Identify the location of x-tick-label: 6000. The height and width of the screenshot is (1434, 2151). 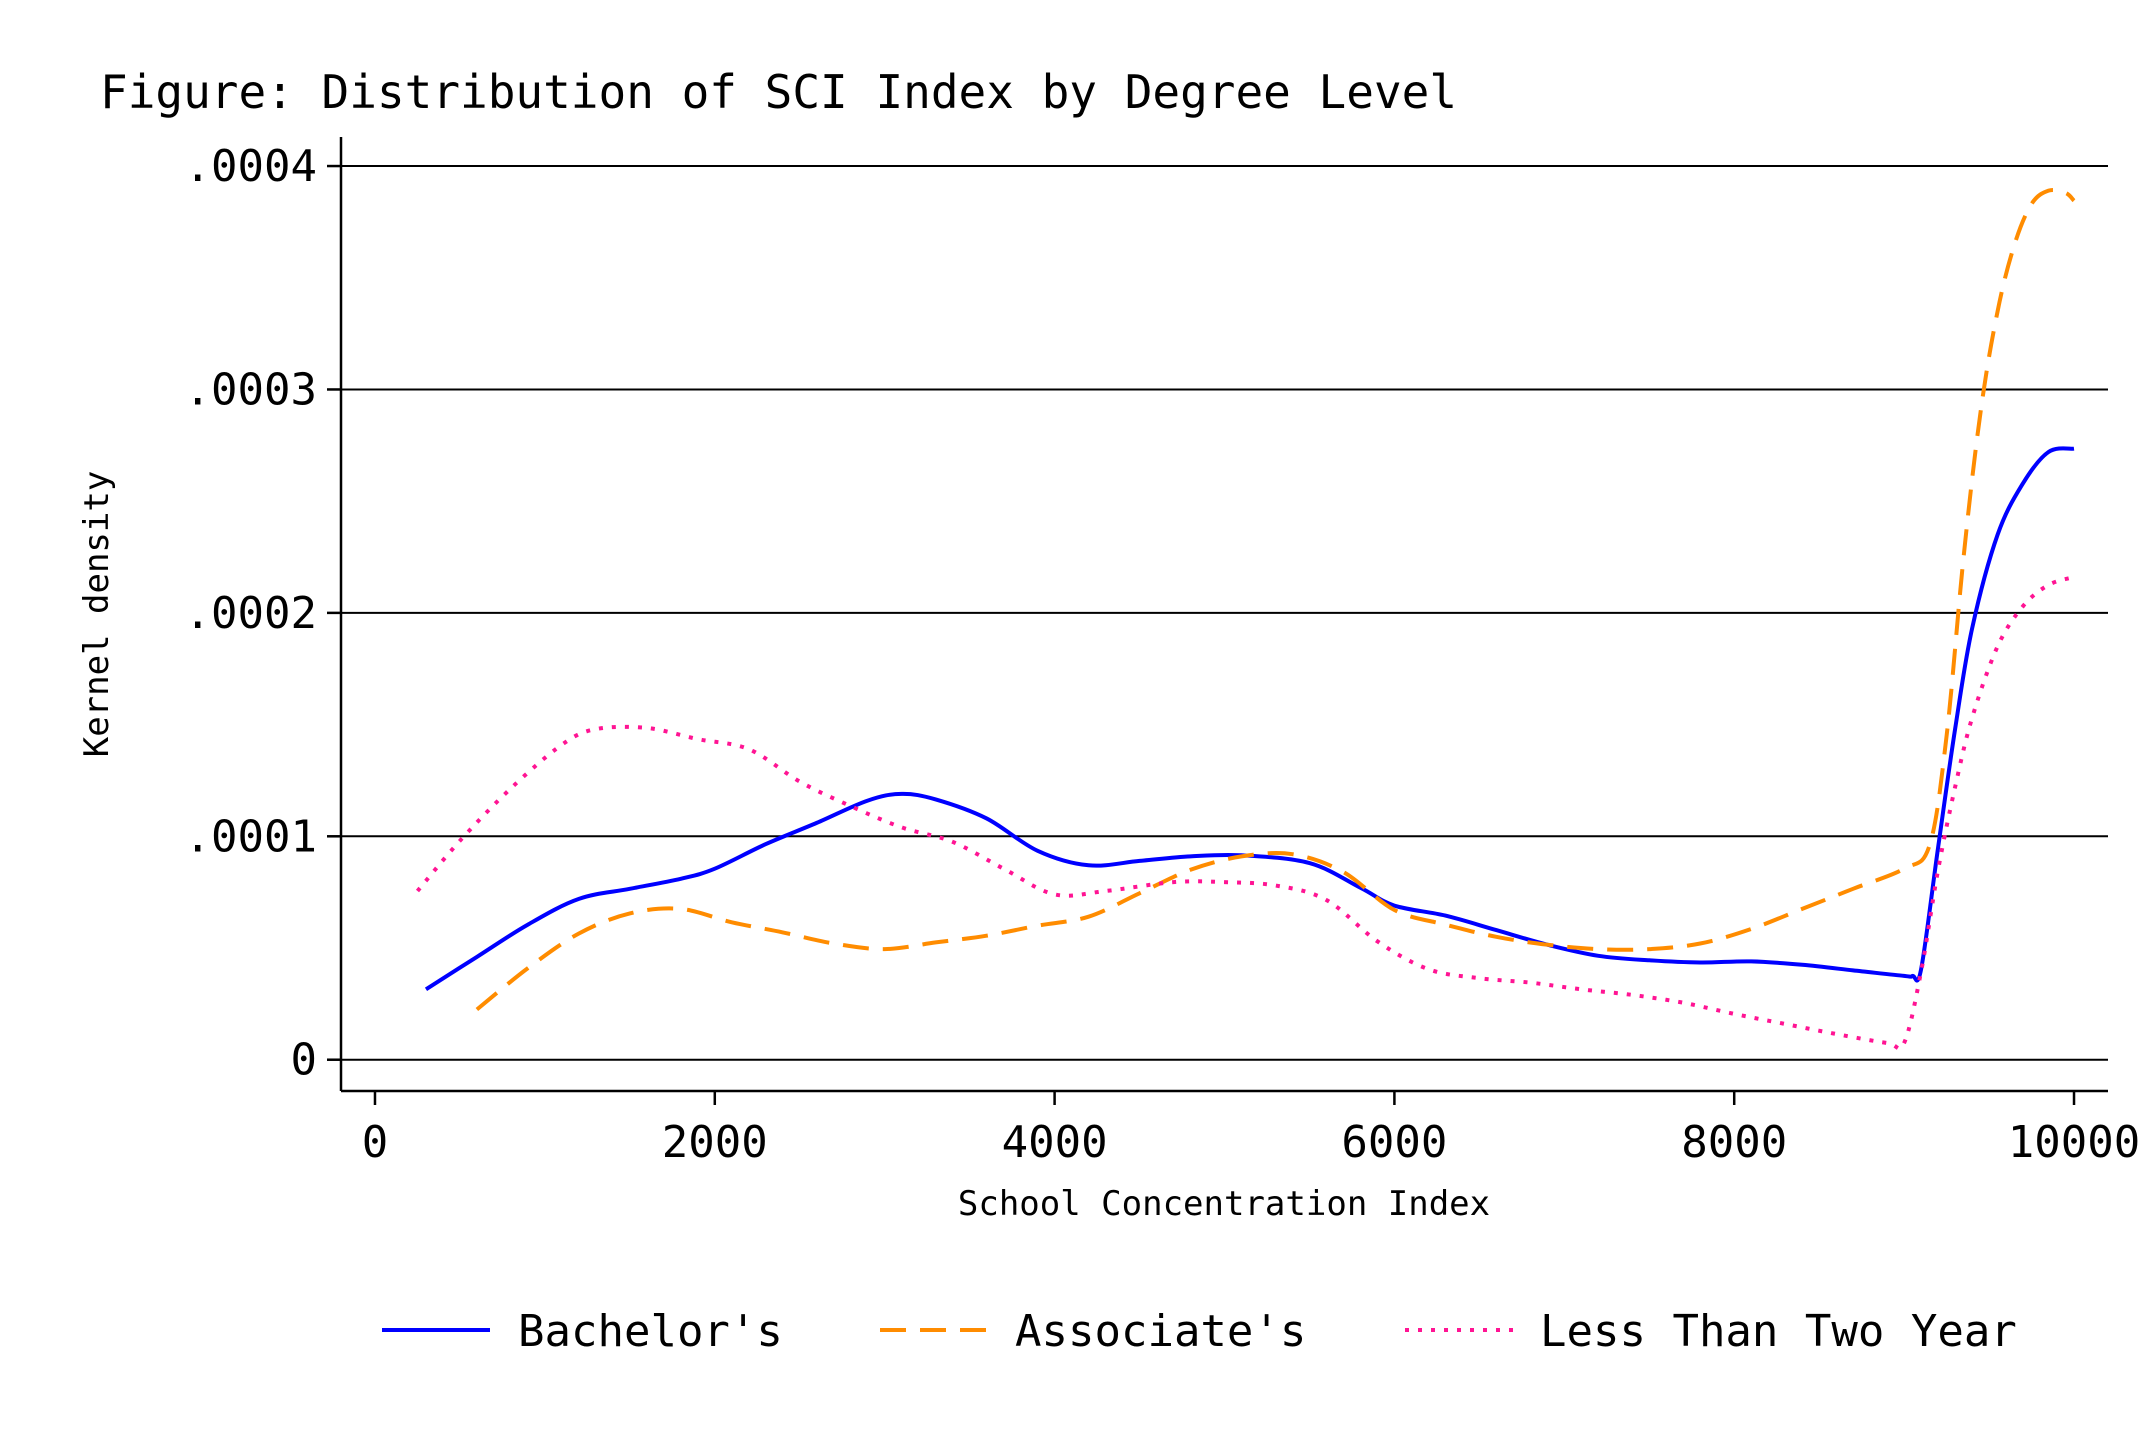
(1394, 1142).